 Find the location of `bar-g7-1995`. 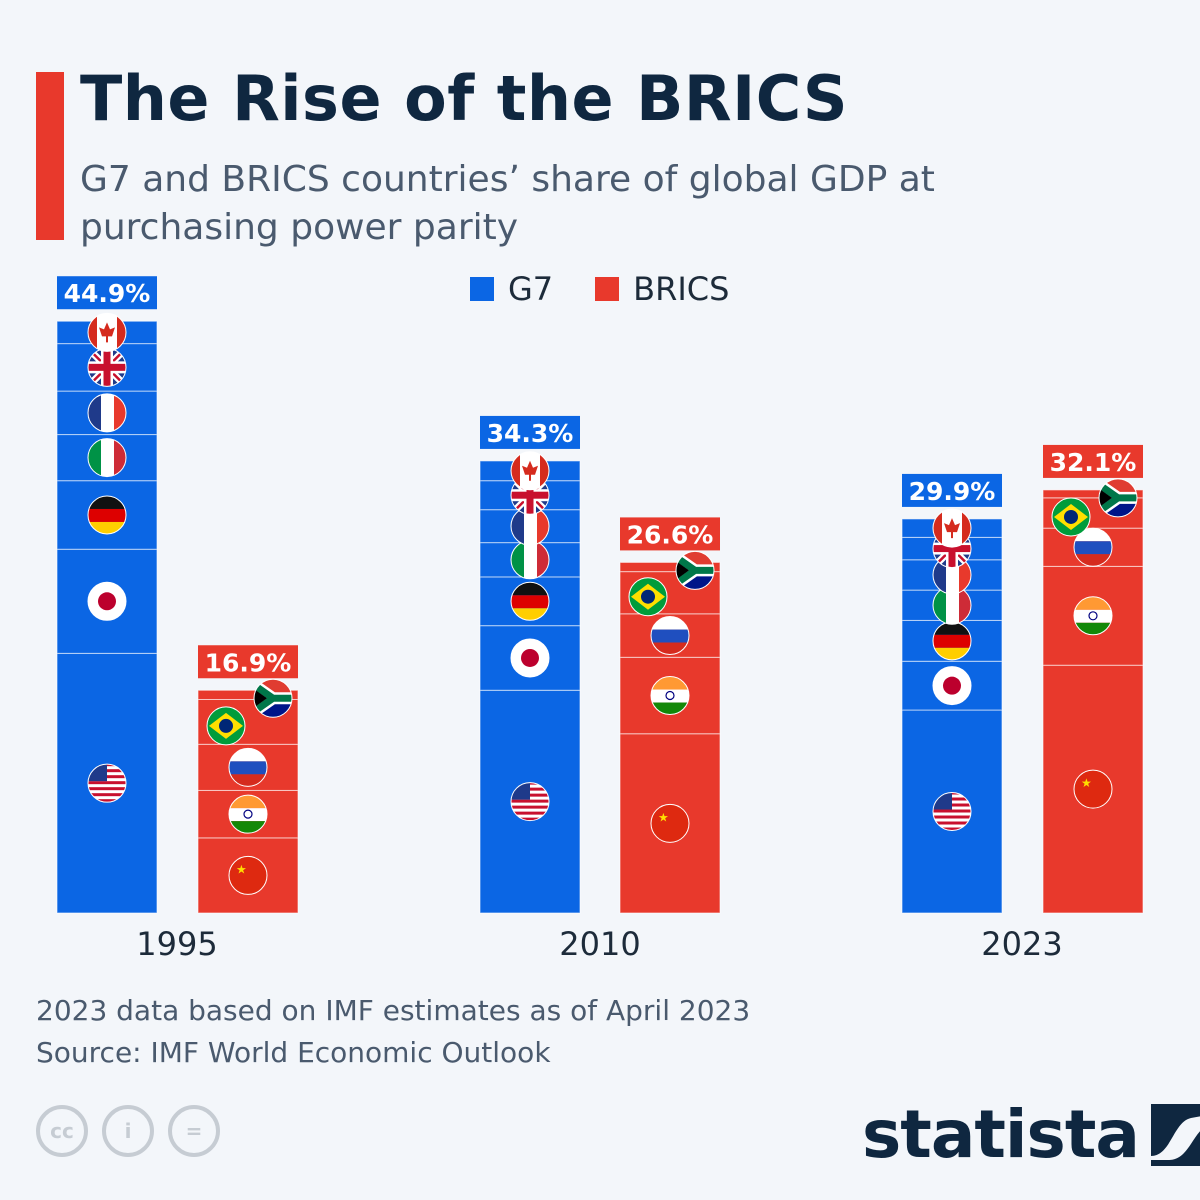

bar-g7-1995 is located at coordinates (107, 613).